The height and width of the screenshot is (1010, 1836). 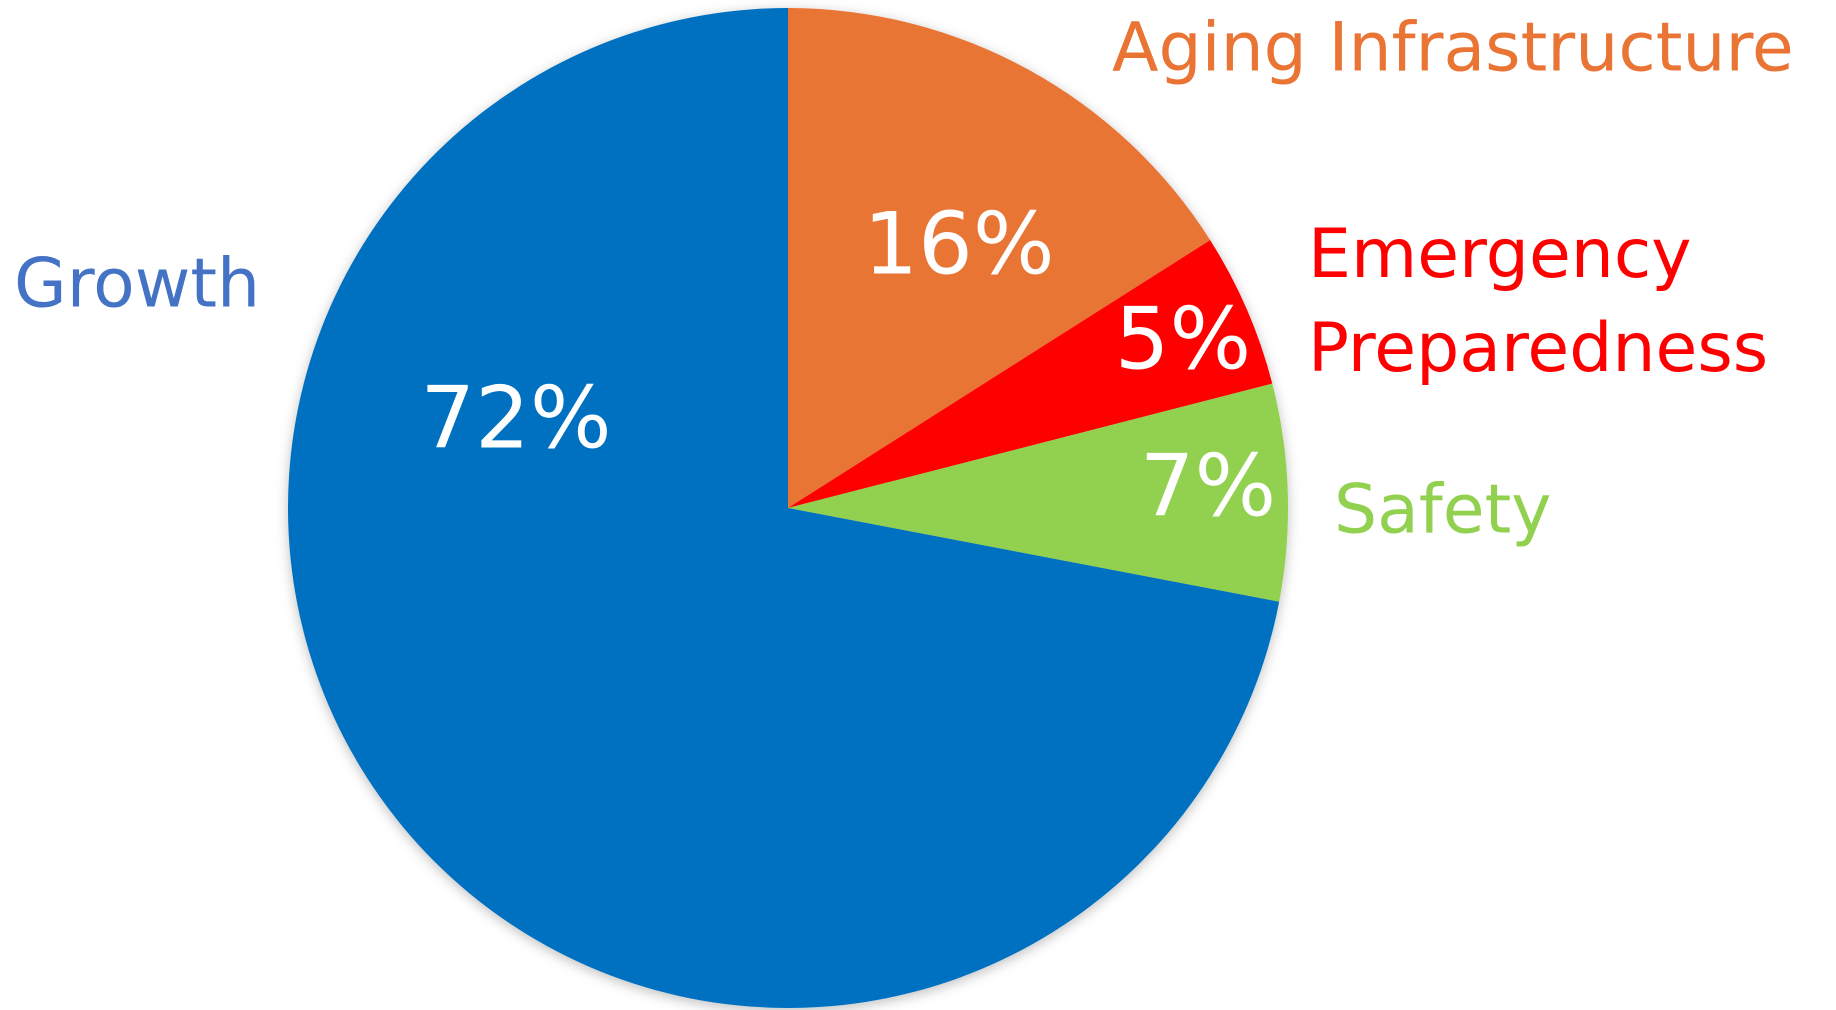 I want to click on data-label: 72%, so click(x=515, y=418).